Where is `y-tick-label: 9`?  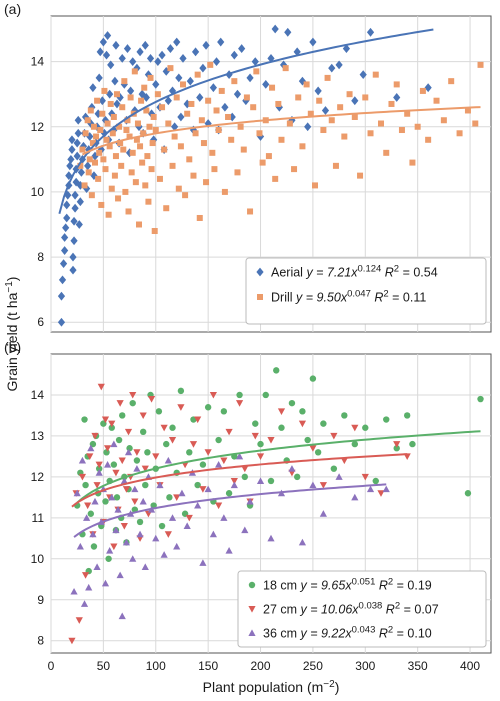 y-tick-label: 9 is located at coordinates (40, 600).